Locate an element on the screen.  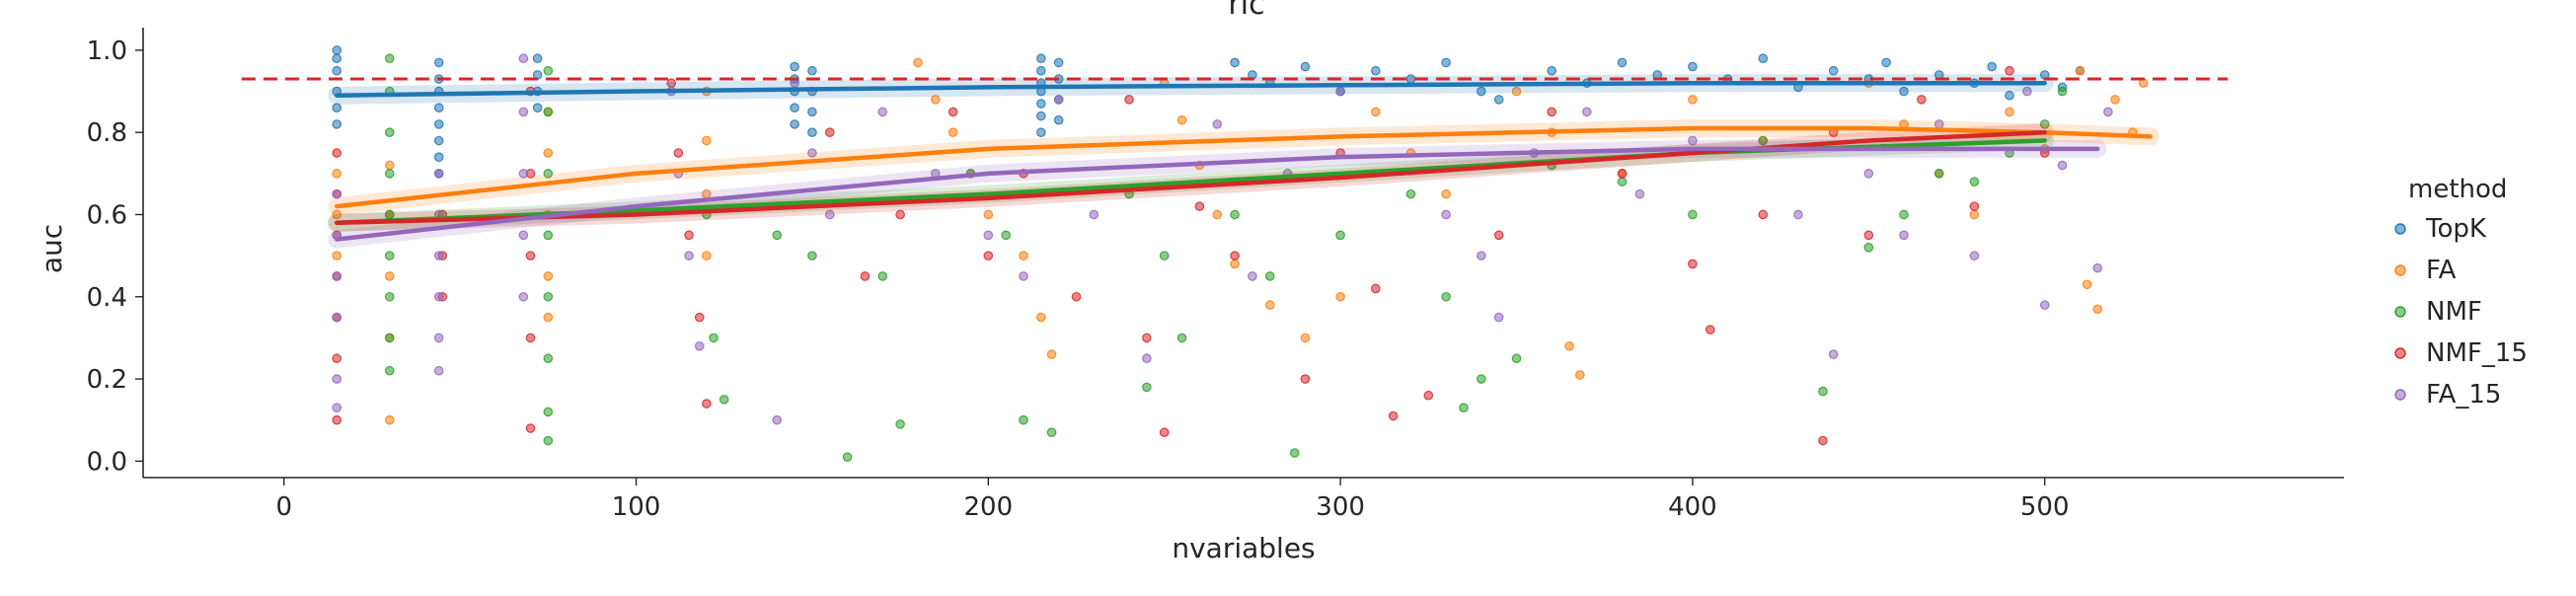
y-tick-label: 1.0 is located at coordinates (107, 51).